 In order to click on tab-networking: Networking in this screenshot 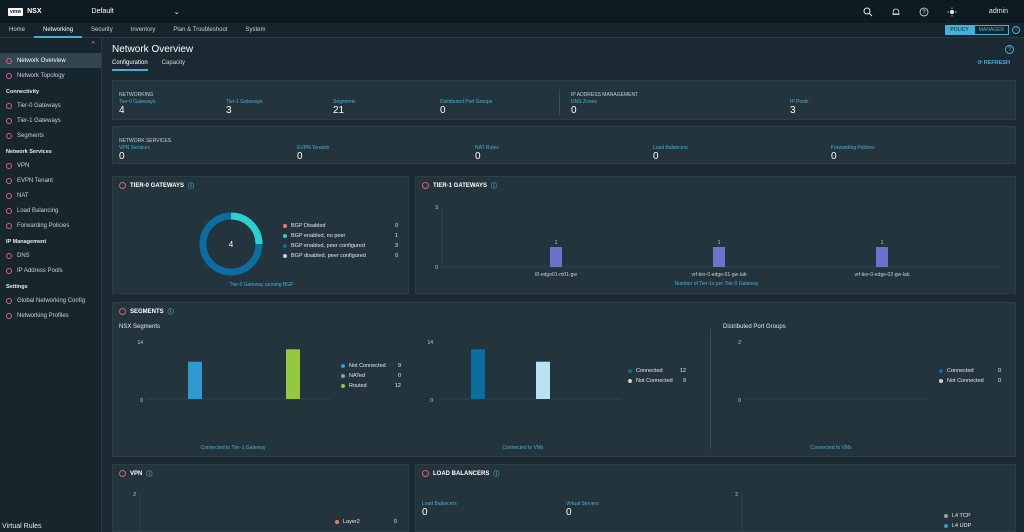, I will do `click(58, 30)`.